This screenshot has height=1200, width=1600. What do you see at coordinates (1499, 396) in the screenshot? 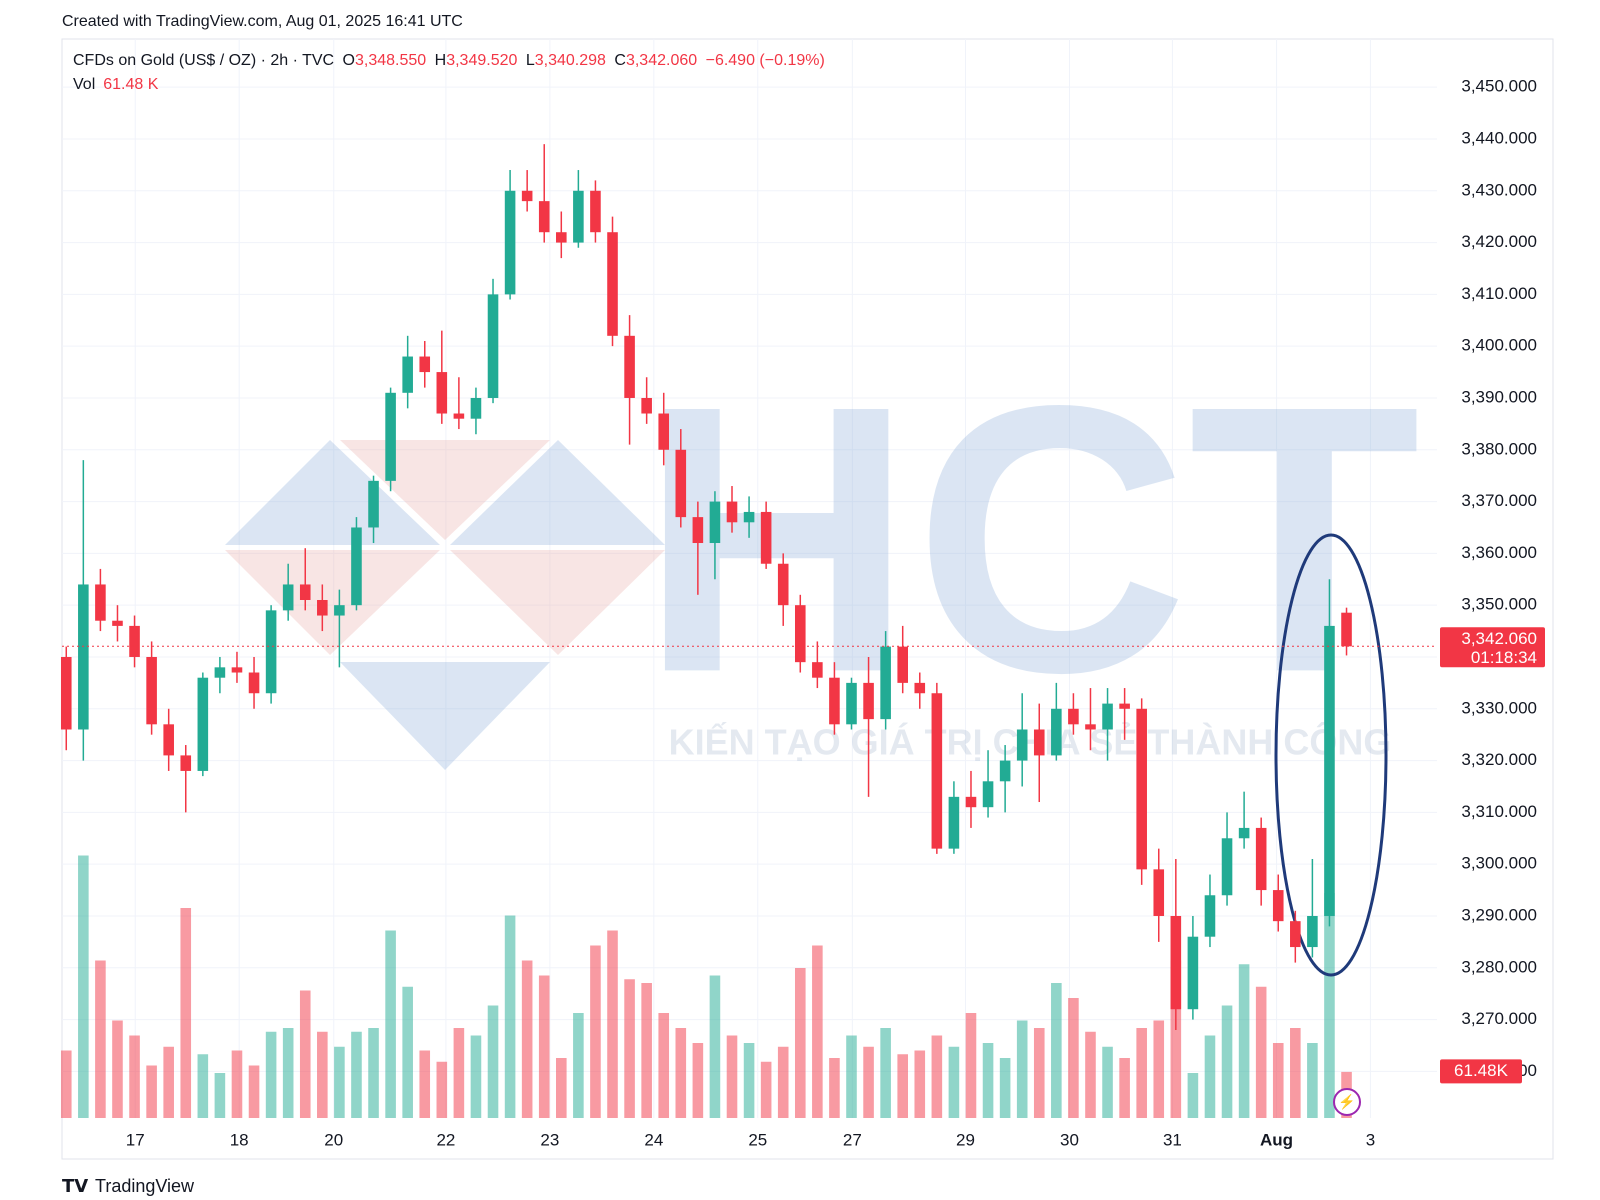
I see `y-tick-label: 3,390.000` at bounding box center [1499, 396].